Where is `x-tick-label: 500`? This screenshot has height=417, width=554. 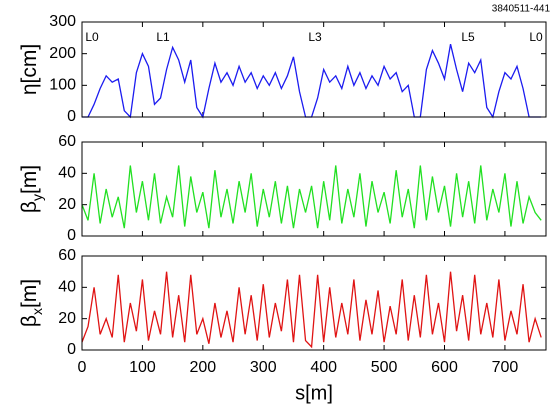
x-tick-label: 500 is located at coordinates (384, 367).